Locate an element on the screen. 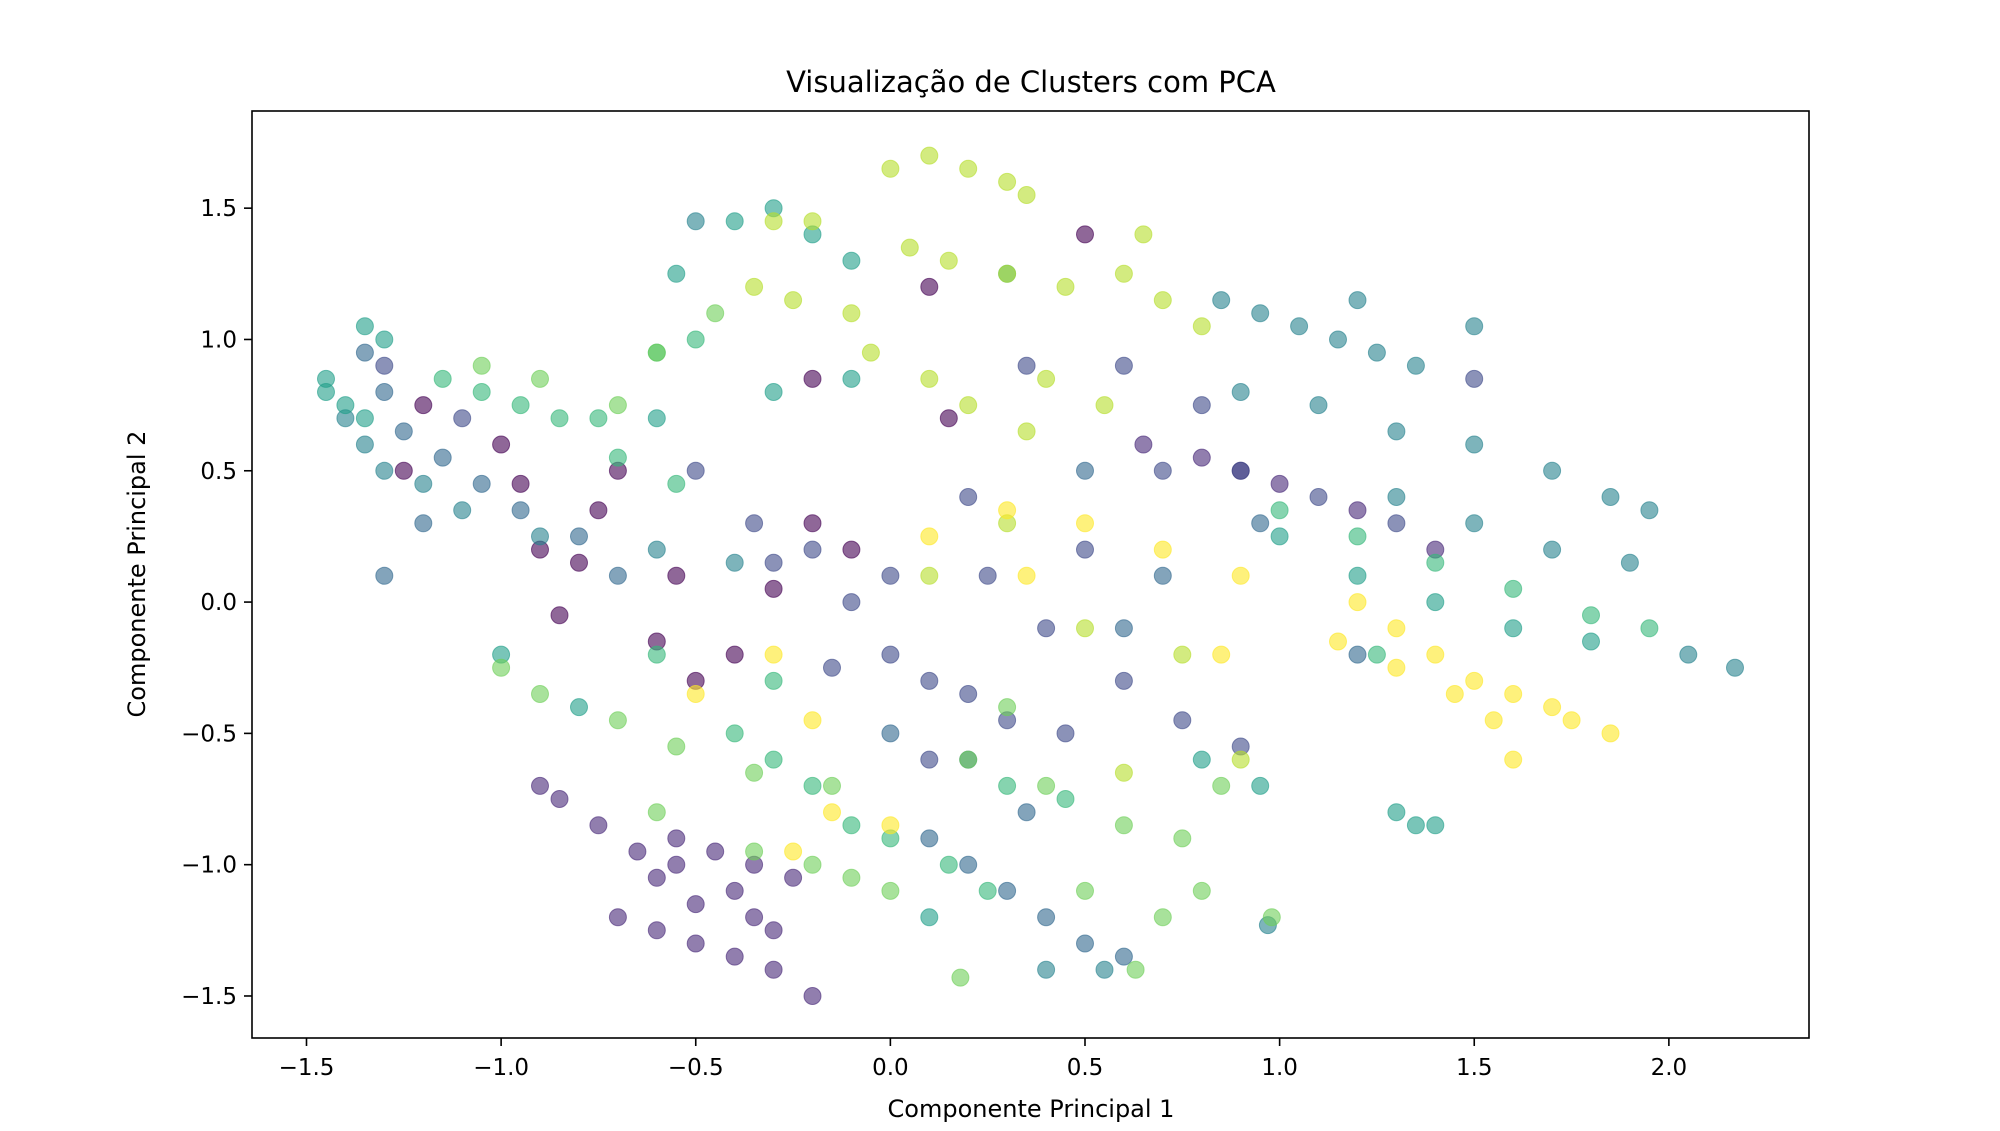 The image size is (2000, 1131). x-tick-label: −0.5 is located at coordinates (696, 1068).